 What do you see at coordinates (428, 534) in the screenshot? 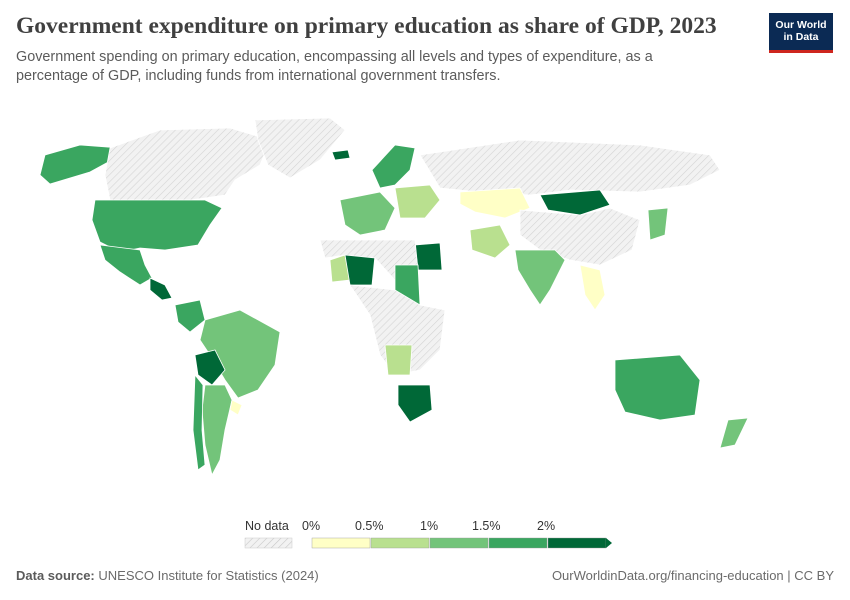
I see `map-legend: No data 0% 0.5% 1% 1.5% 2%` at bounding box center [428, 534].